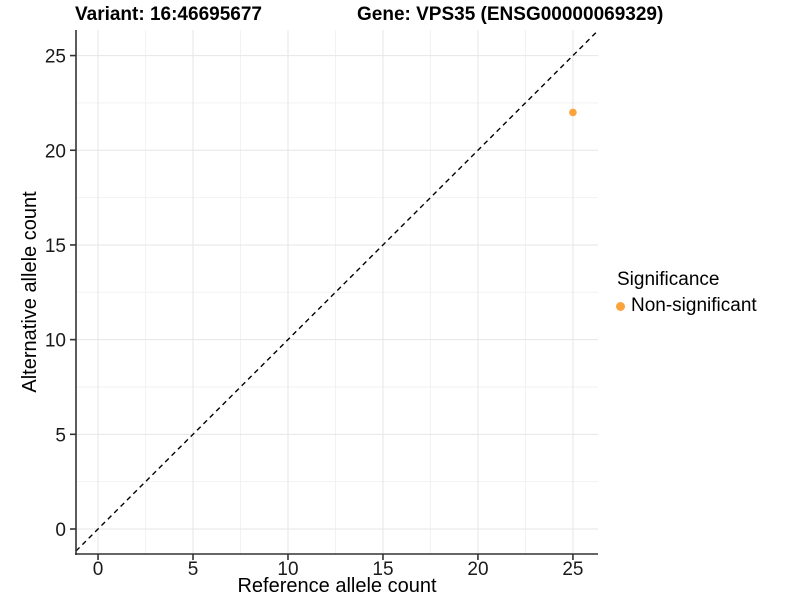 Image resolution: width=800 pixels, height=600 pixels. Describe the element at coordinates (686, 293) in the screenshot. I see `legend: Significance Non-significant` at that location.